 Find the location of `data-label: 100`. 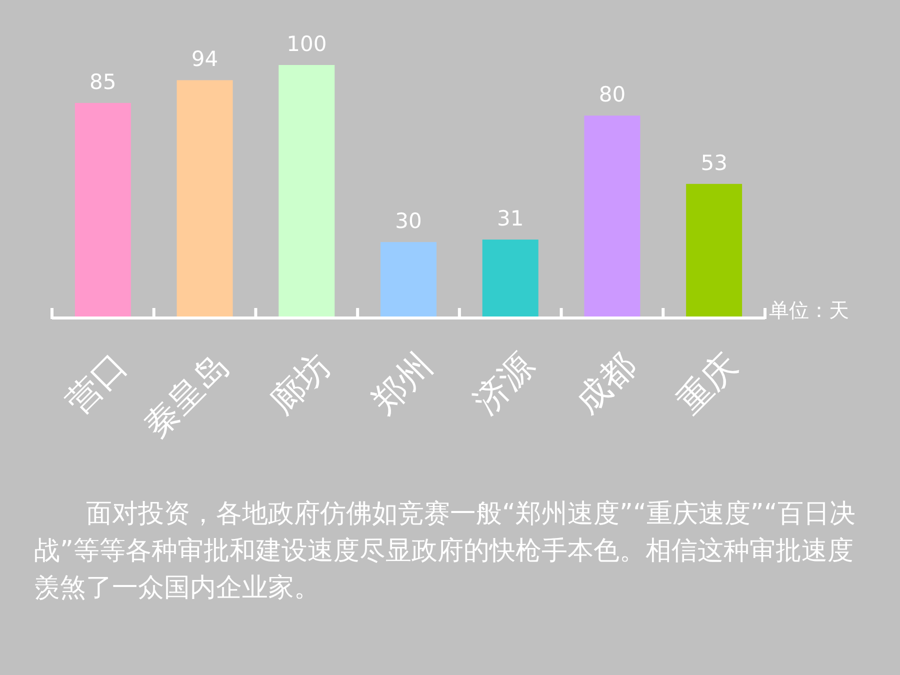

data-label: 100 is located at coordinates (306, 44).